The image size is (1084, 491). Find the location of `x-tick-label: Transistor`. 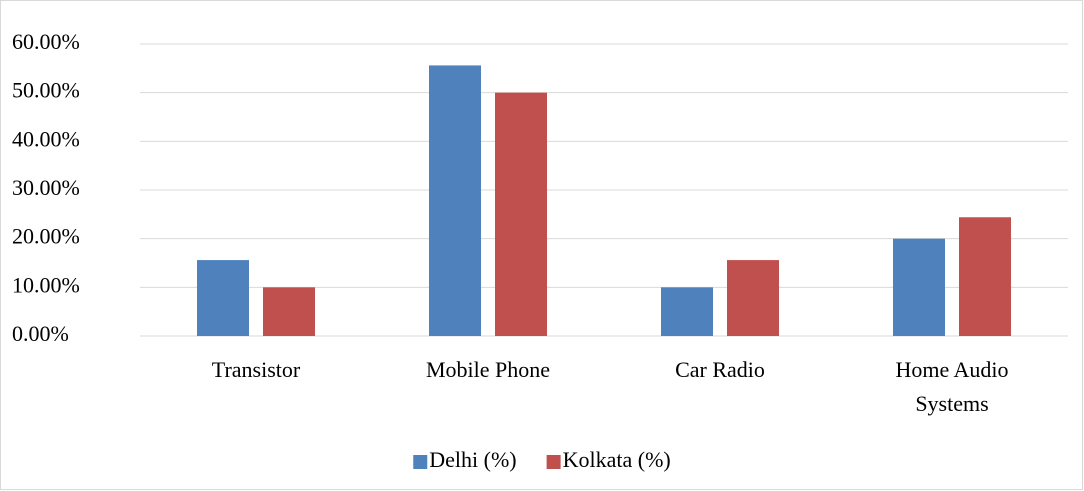

x-tick-label: Transistor is located at coordinates (256, 369).